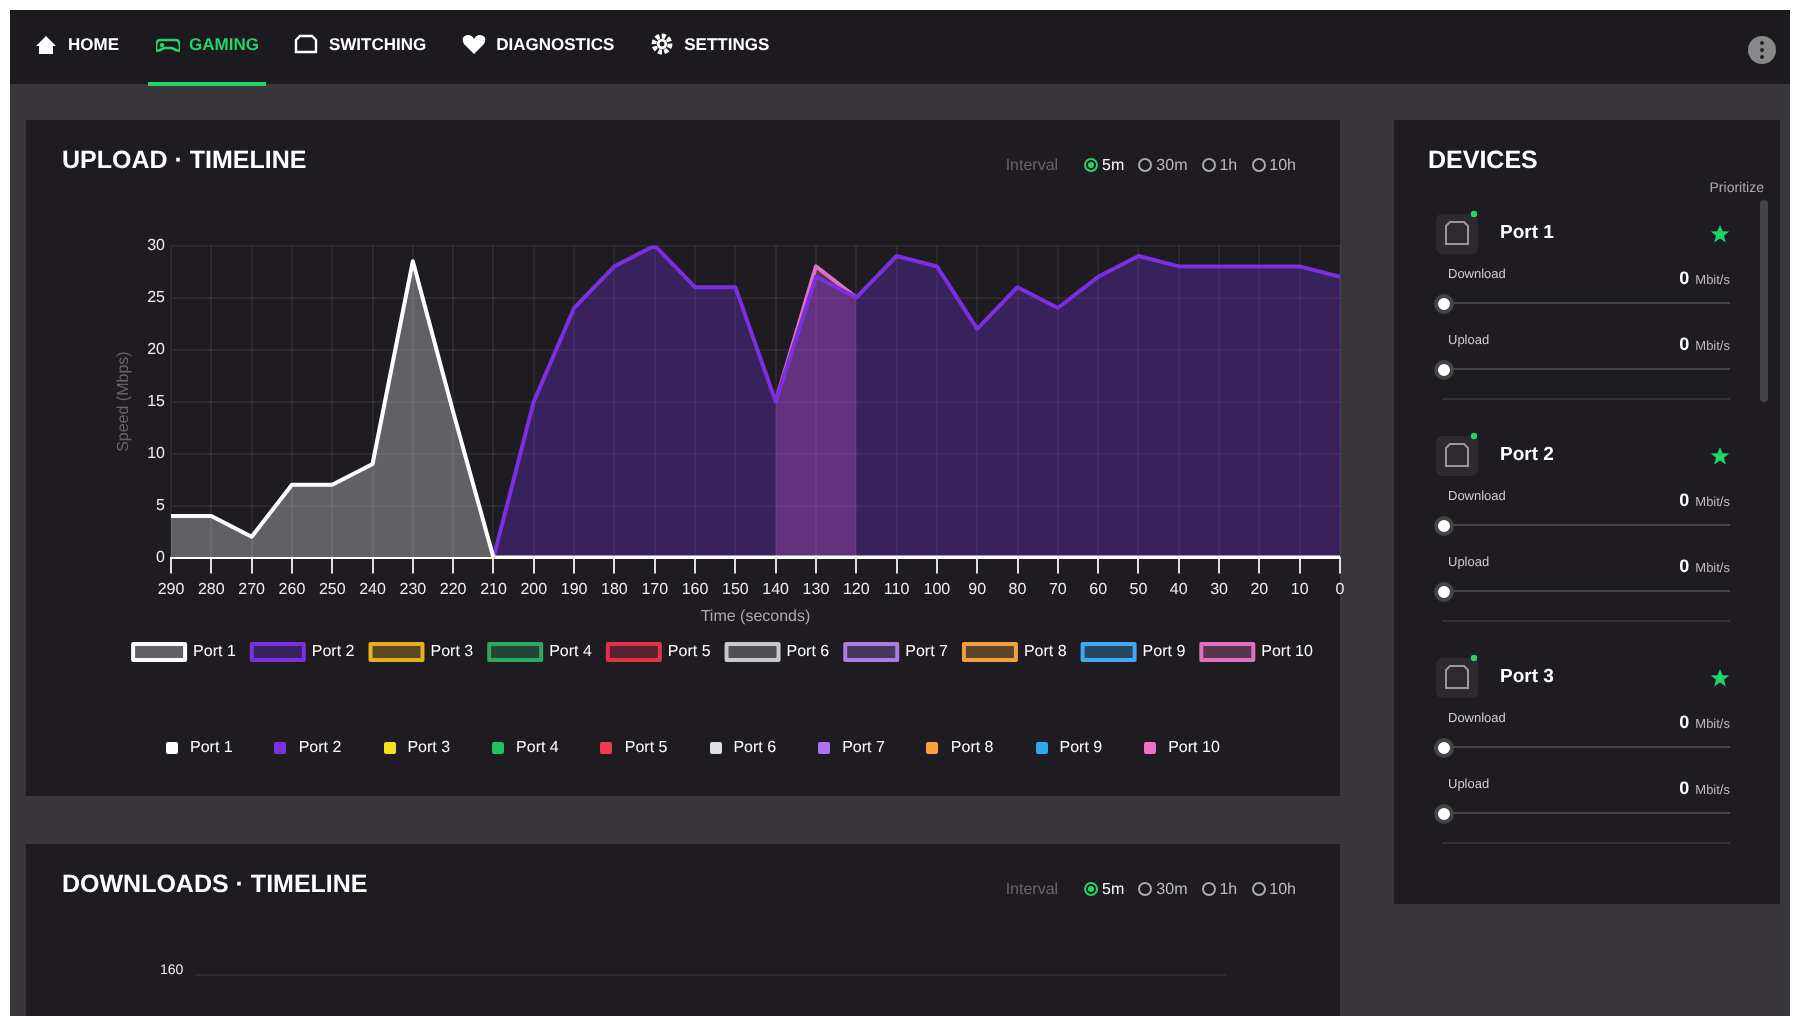 Image resolution: width=1800 pixels, height=1016 pixels. I want to click on x-tick-label: 250, so click(332, 588).